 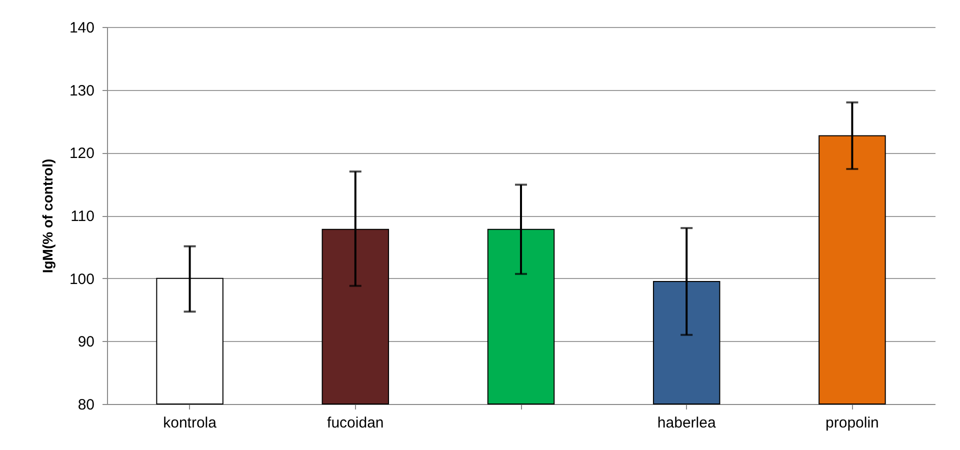 I want to click on y-tick-label: 80, so click(x=86, y=405).